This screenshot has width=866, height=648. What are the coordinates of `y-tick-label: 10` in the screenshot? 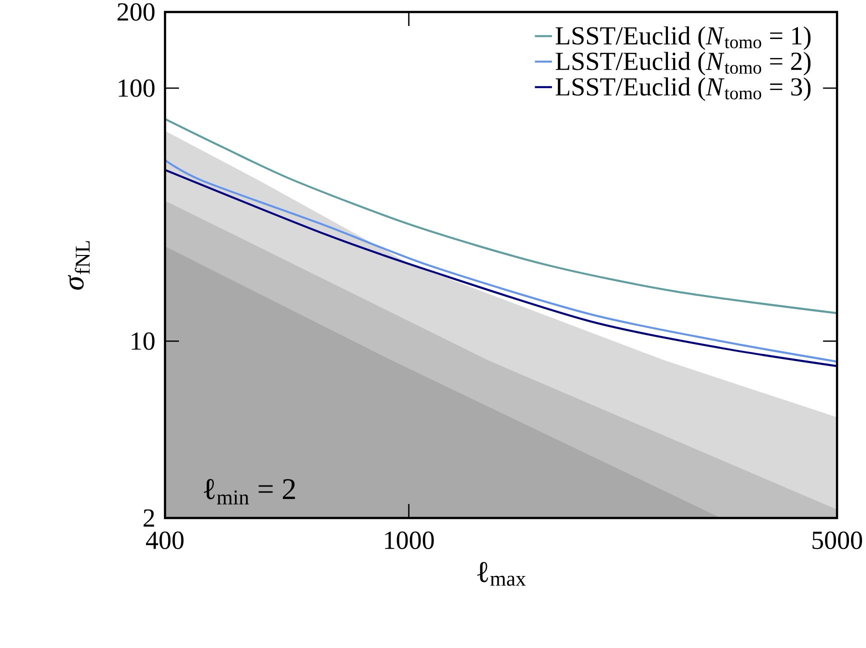 It's located at (143, 341).